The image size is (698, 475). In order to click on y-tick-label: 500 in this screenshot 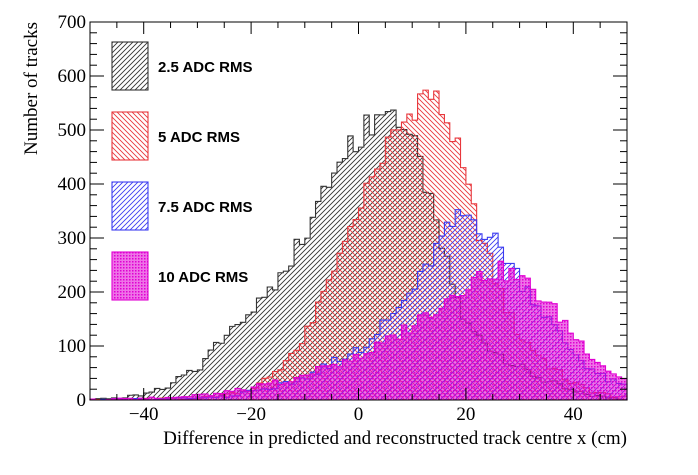, I will do `click(72, 130)`.